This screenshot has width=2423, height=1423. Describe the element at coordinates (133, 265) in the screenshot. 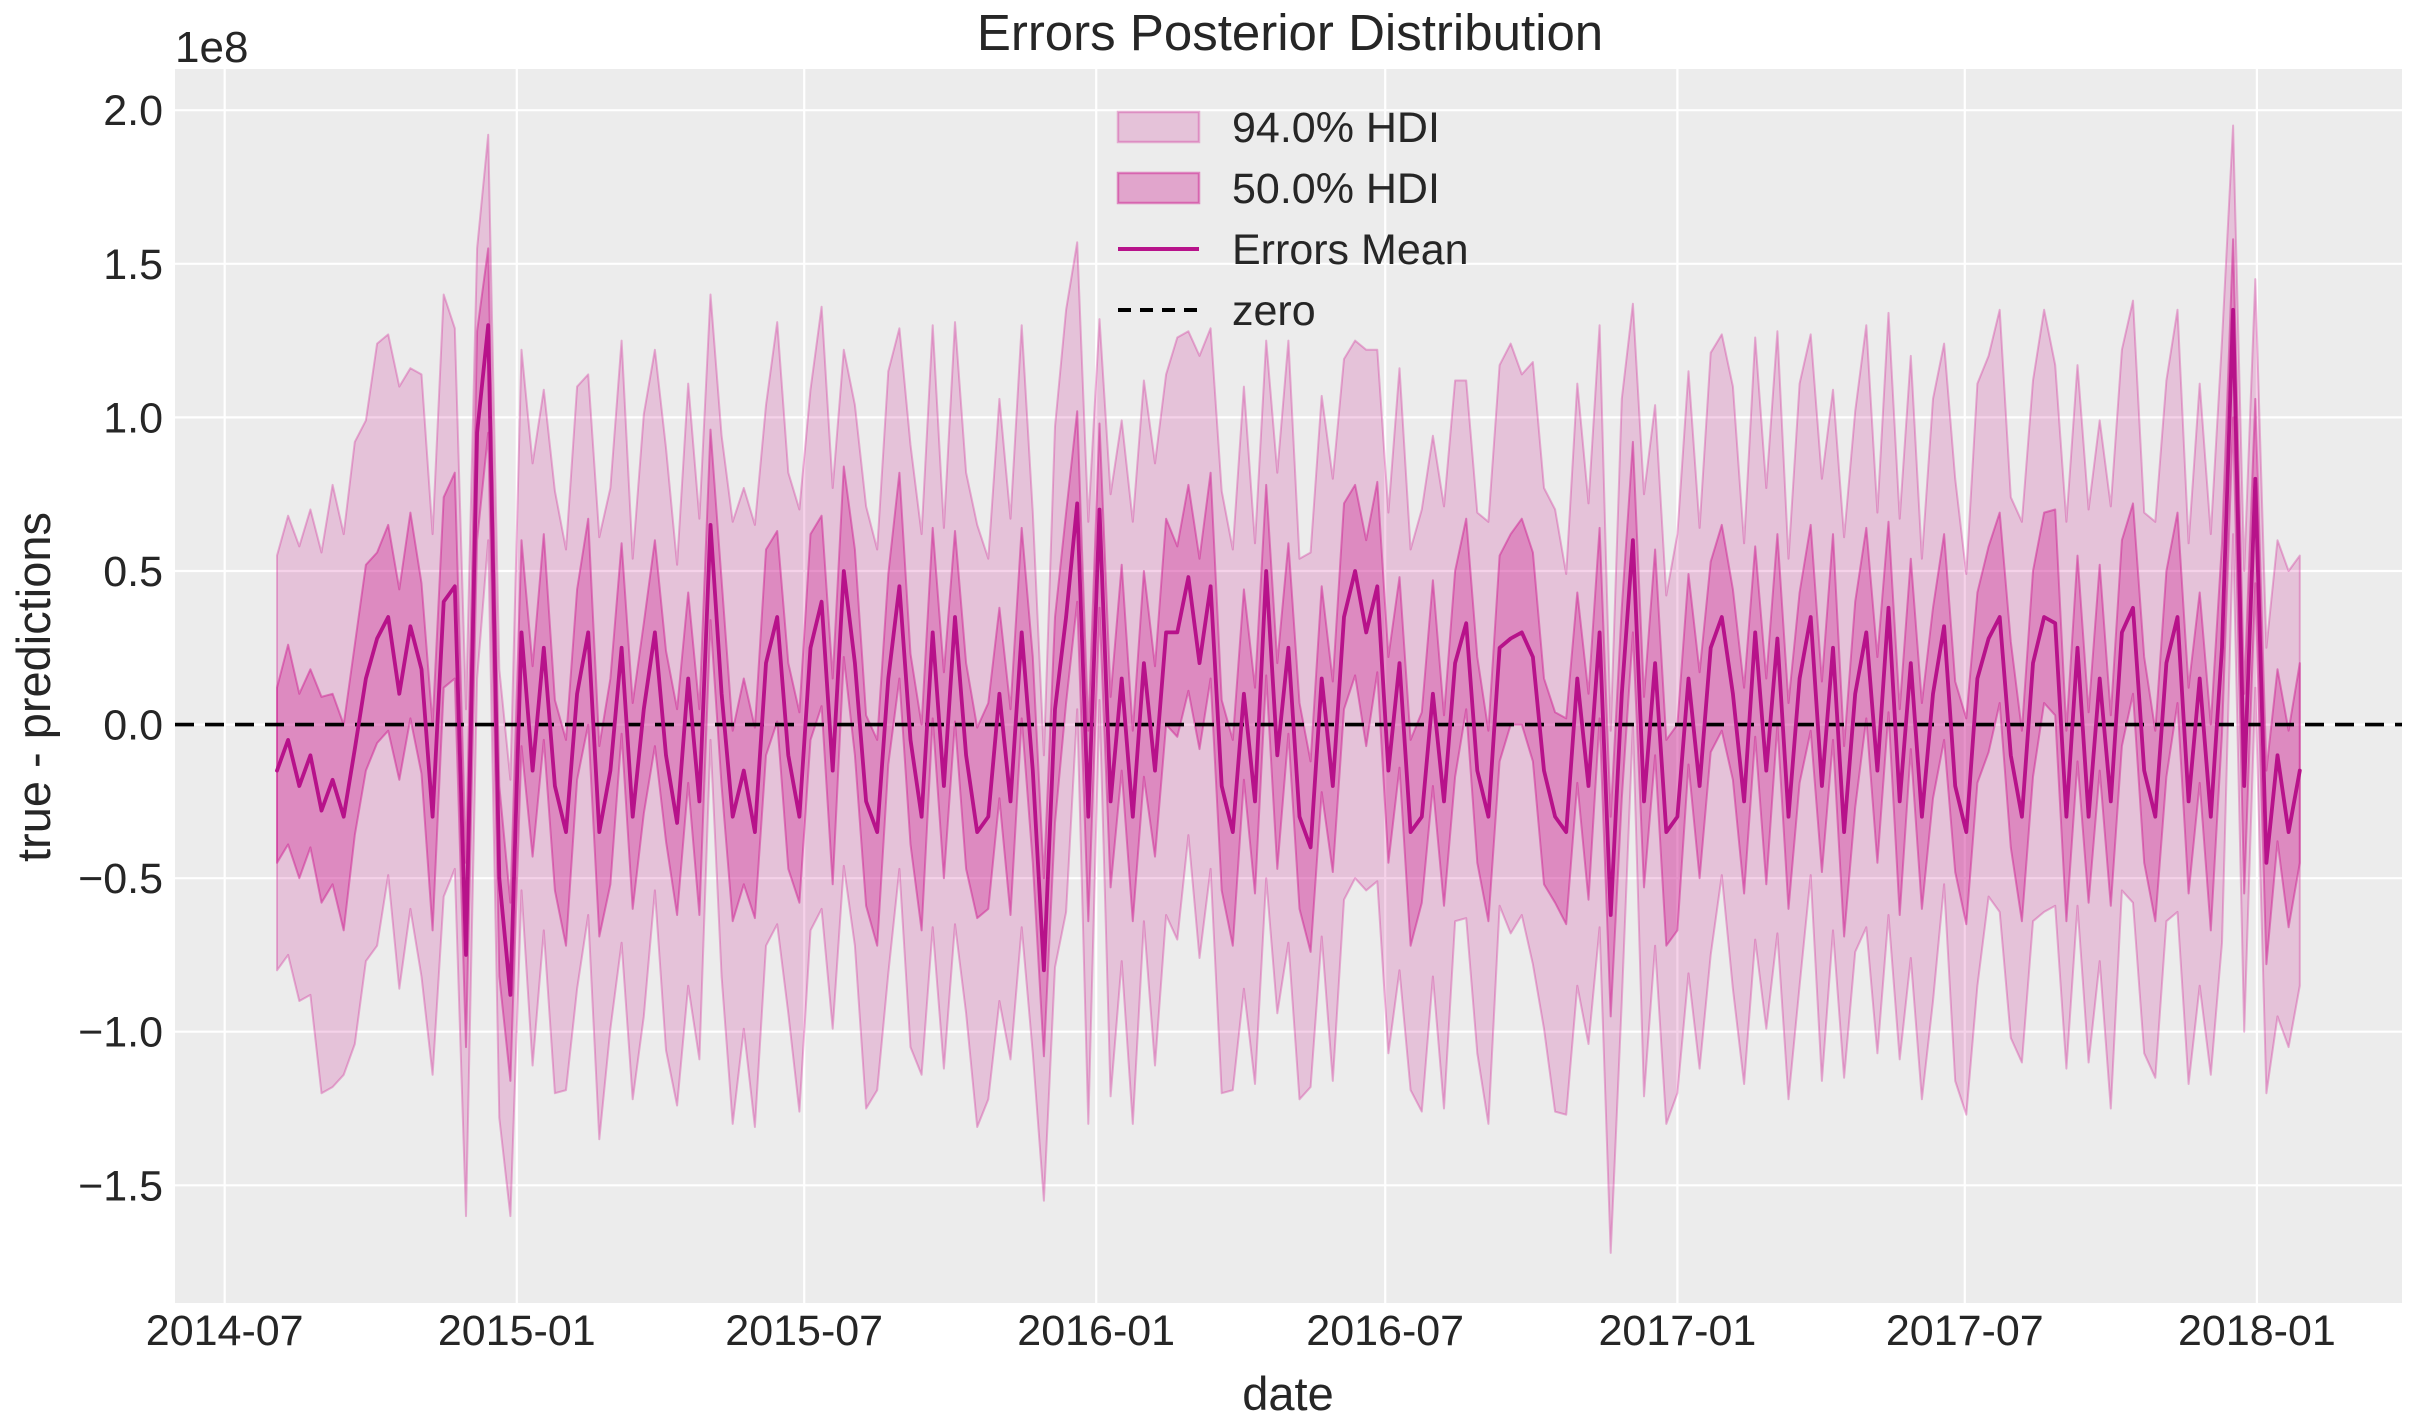

I see `y-tick-label: 1.5` at that location.